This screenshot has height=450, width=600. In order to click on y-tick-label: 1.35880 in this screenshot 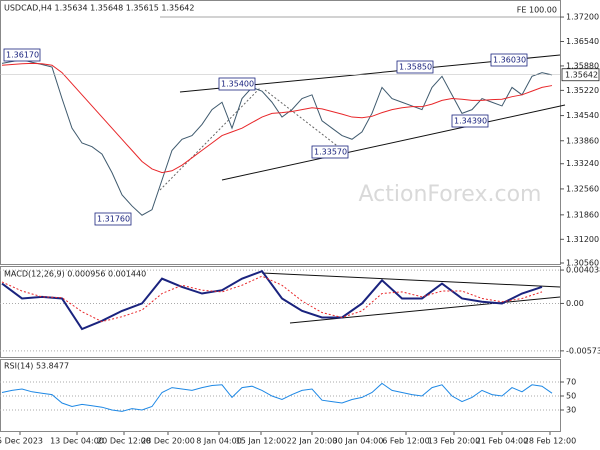, I will do `click(582, 65)`.